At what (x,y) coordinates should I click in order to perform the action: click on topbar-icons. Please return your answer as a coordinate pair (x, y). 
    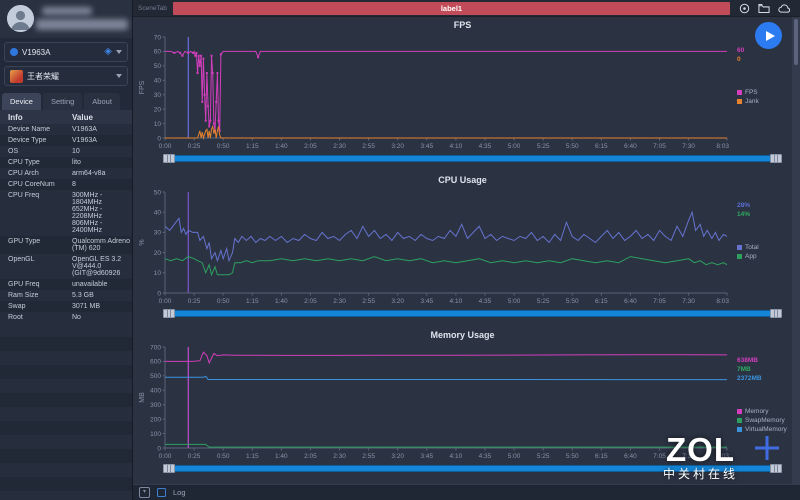
    Looking at the image, I should click on (765, 8).